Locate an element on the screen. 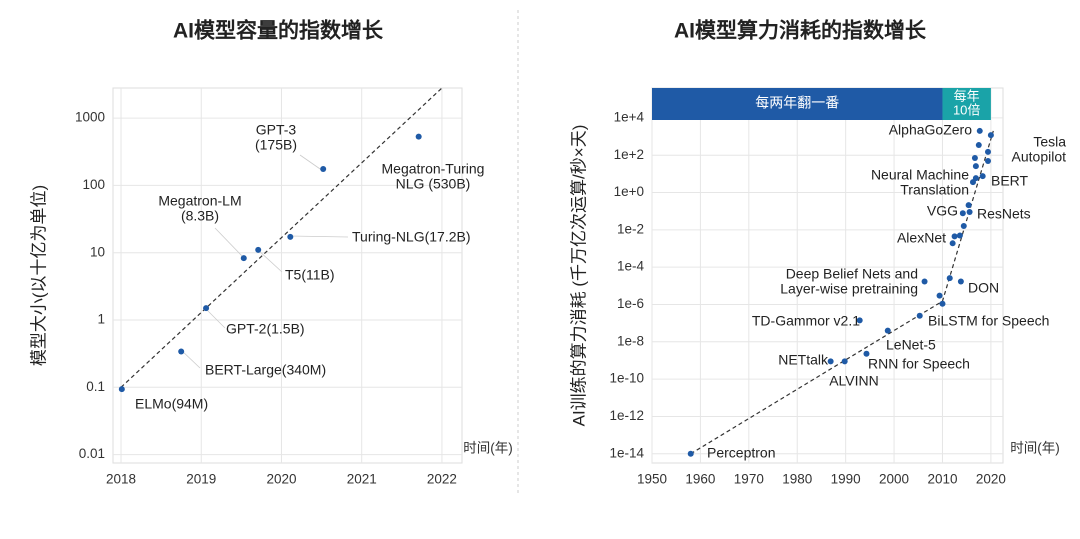  point-label: Perceptron is located at coordinates (741, 453).